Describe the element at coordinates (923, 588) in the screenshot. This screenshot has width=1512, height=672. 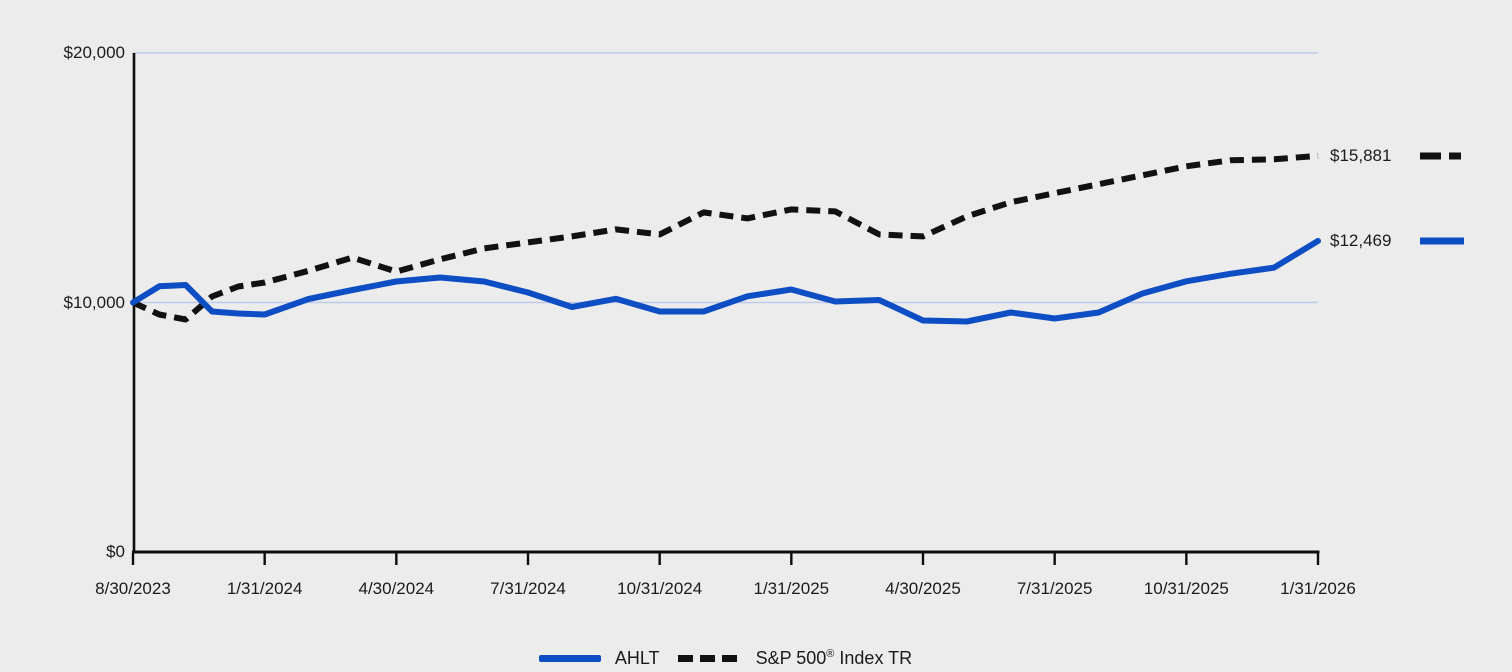
I see `x-axis-tick-label: 4/30/2025` at that location.